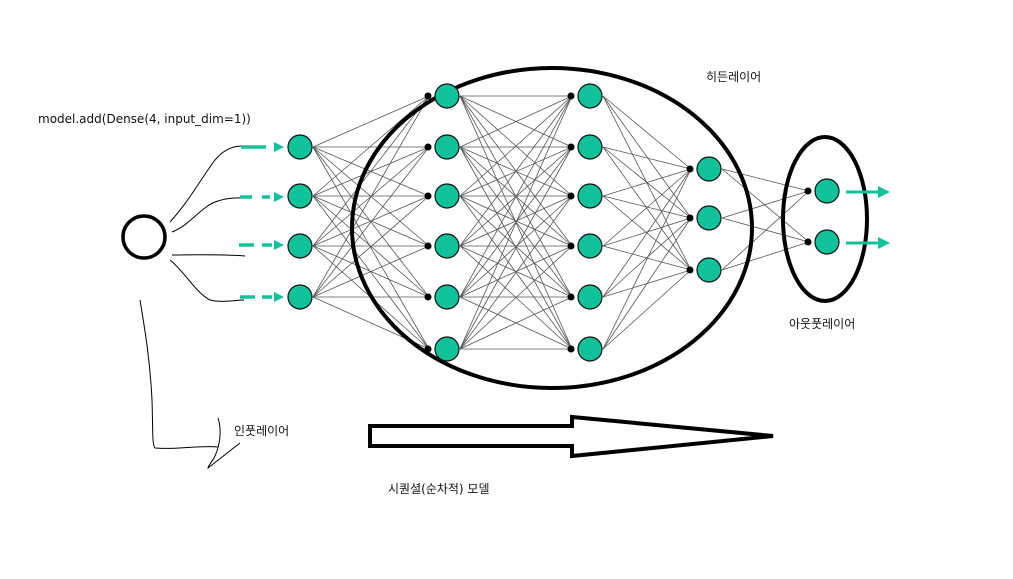 The width and height of the screenshot is (1013, 579). Describe the element at coordinates (262, 431) in the screenshot. I see `input-layer-label: 인풋레이어` at that location.